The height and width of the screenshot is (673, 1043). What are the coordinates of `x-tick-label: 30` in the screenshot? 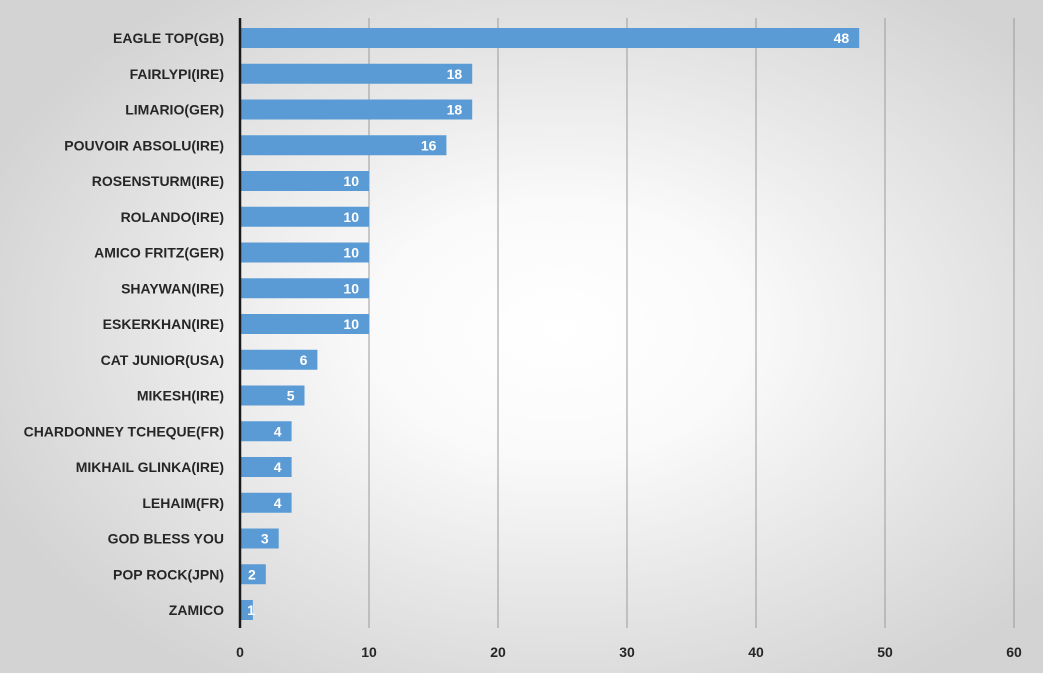 It's located at (627, 652).